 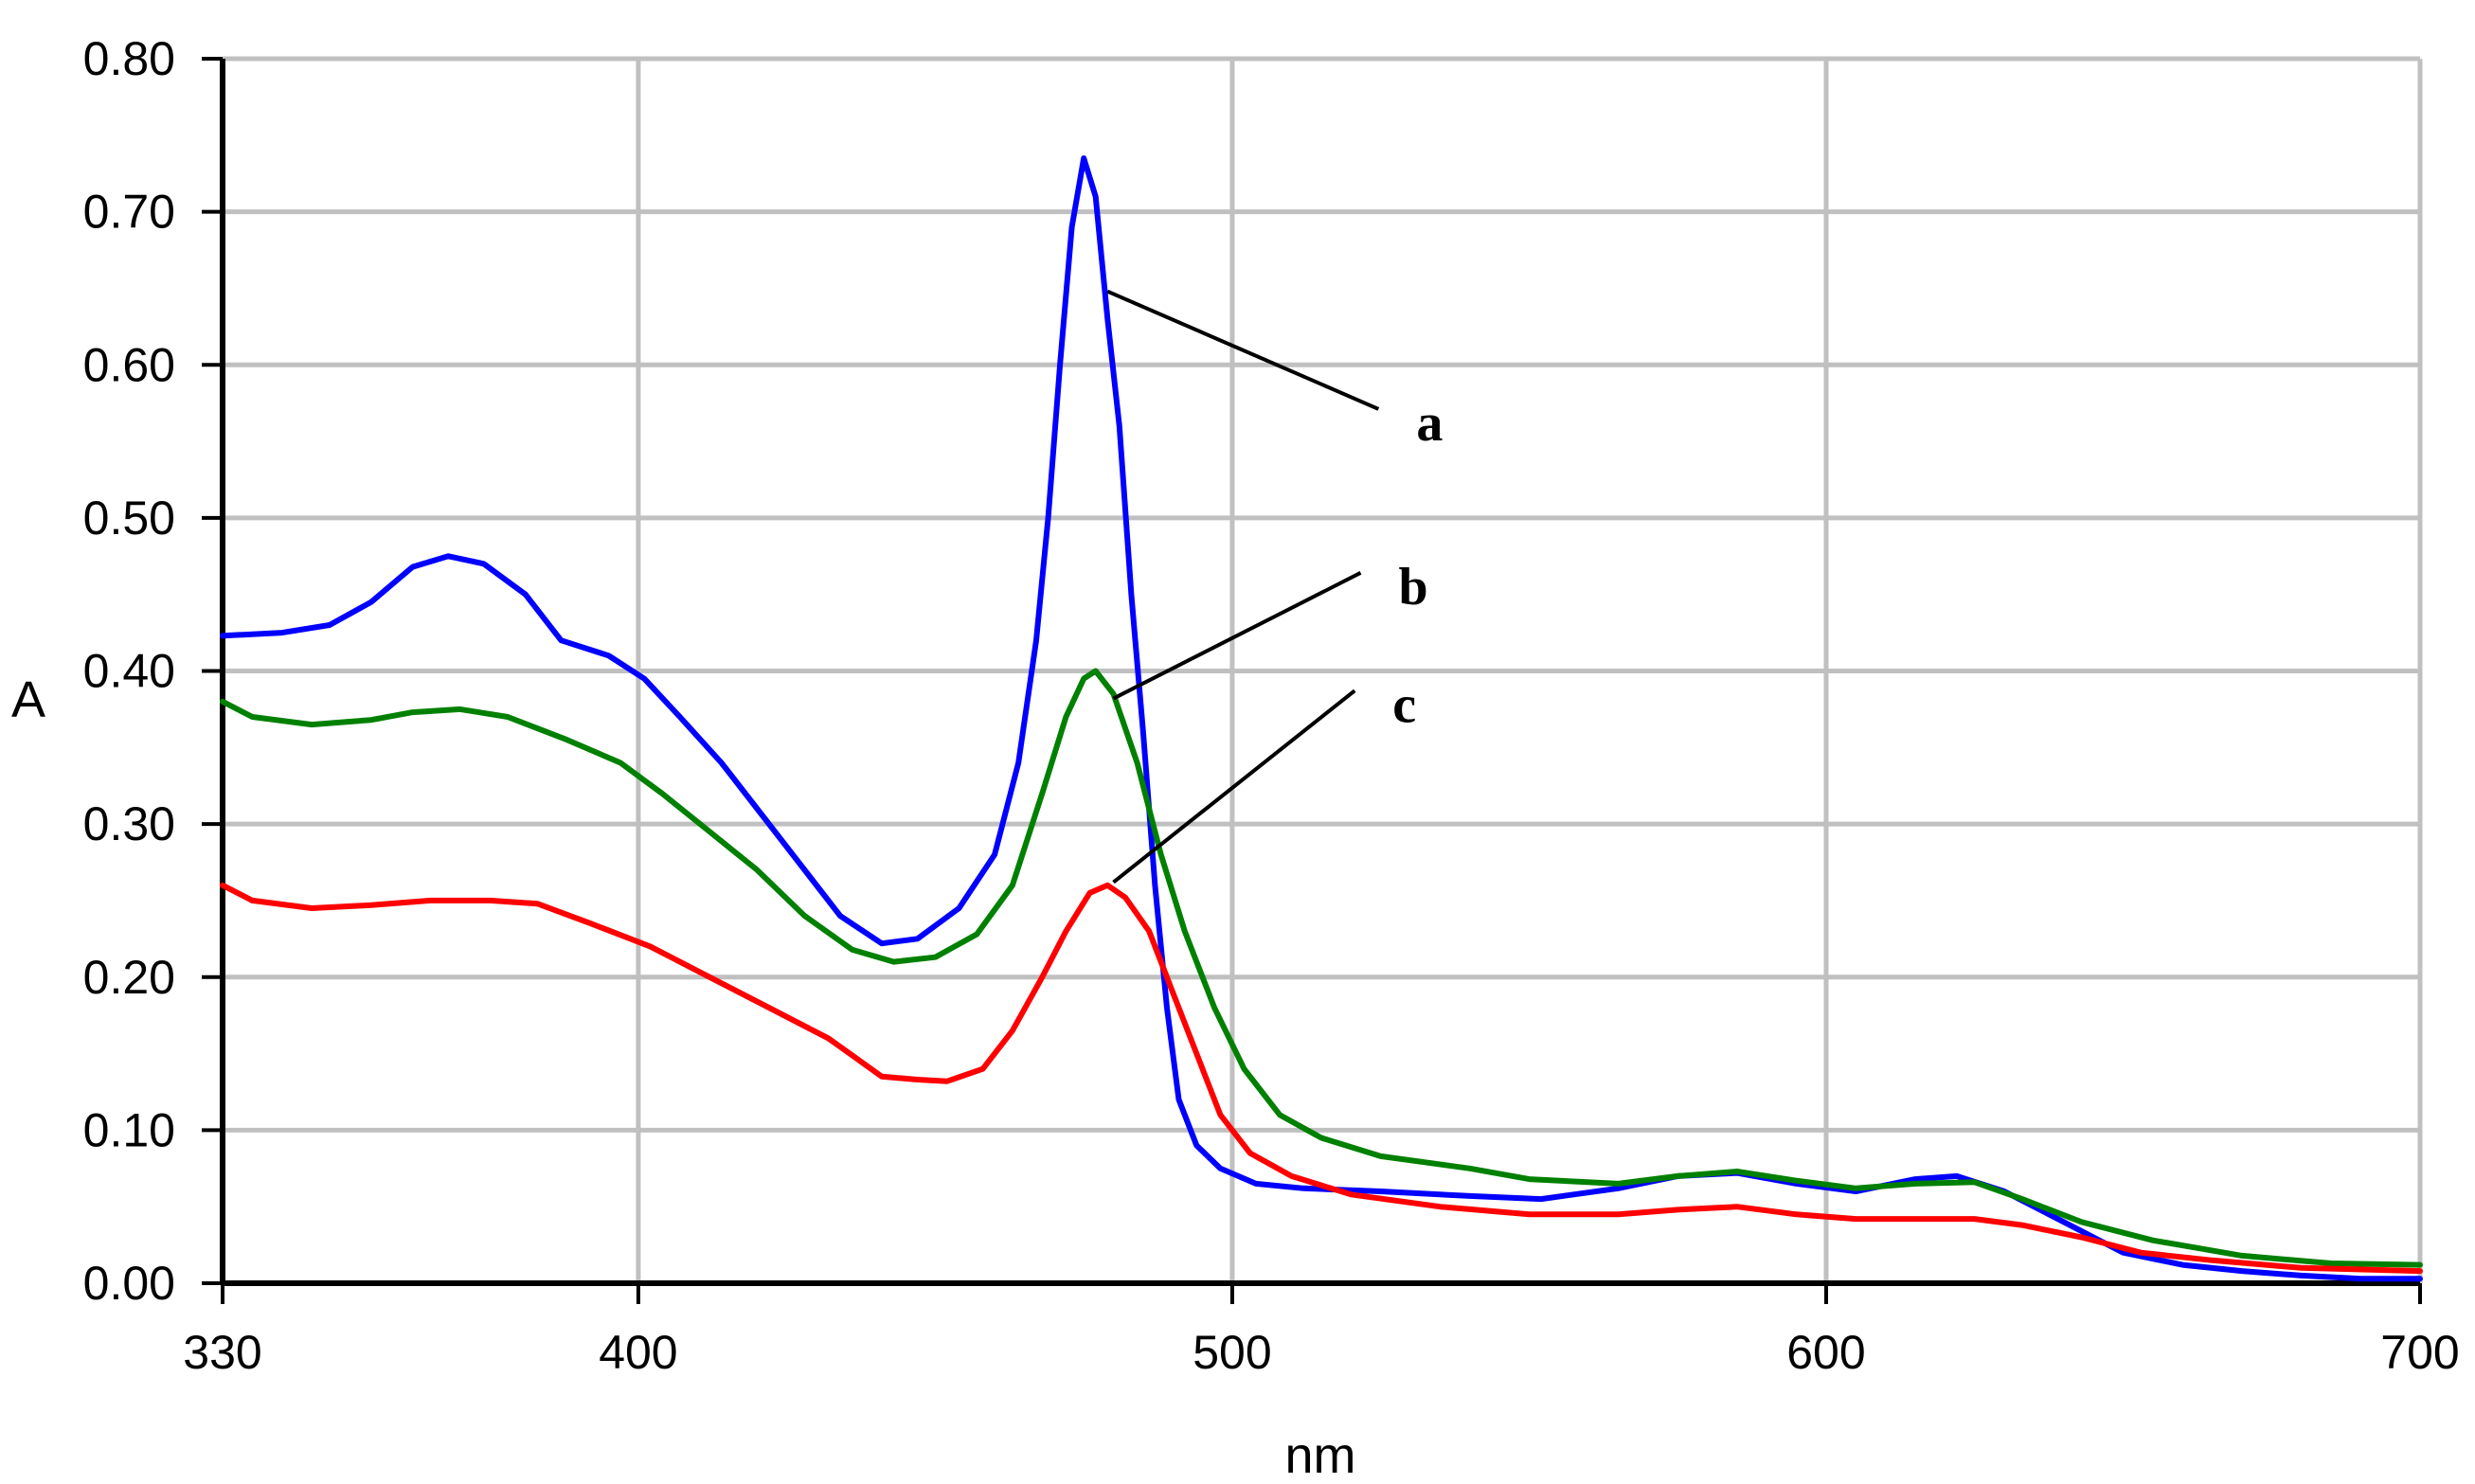 I want to click on x-tick-label: 500, so click(x=1232, y=1352).